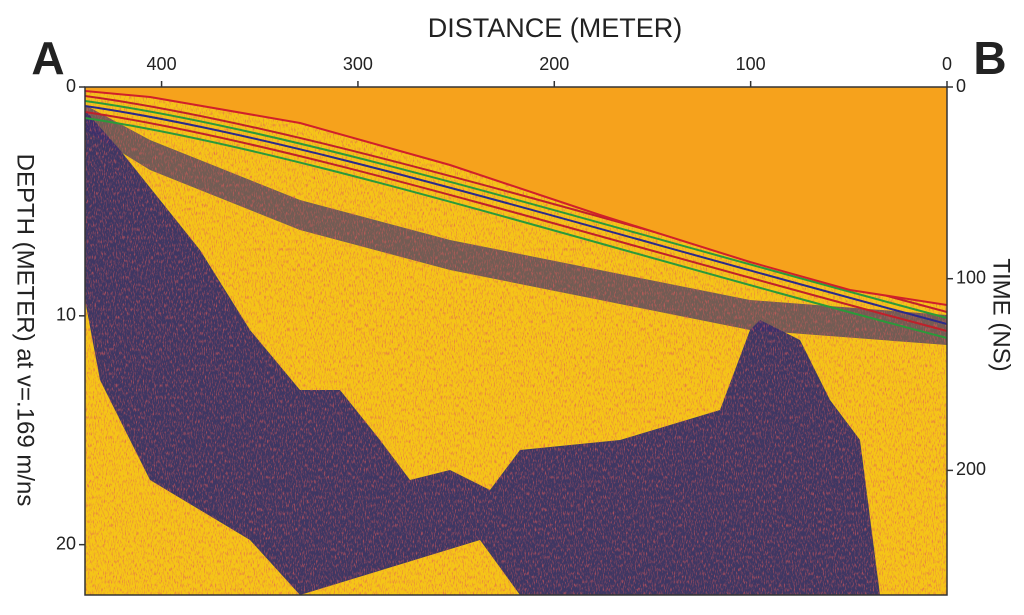 This screenshot has width=1024, height=615. Describe the element at coordinates (358, 64) in the screenshot. I see `x-tick-label: 300` at that location.